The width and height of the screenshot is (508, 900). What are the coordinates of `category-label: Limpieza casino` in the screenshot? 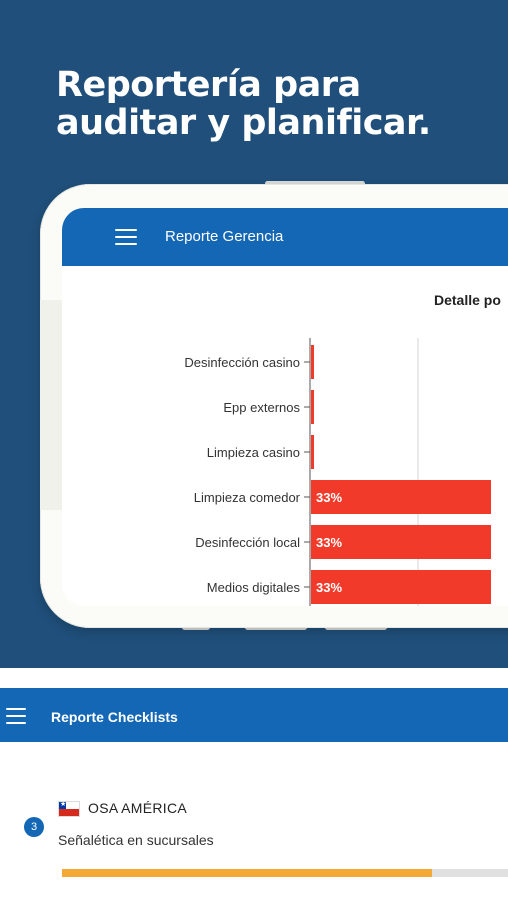 It's located at (253, 452).